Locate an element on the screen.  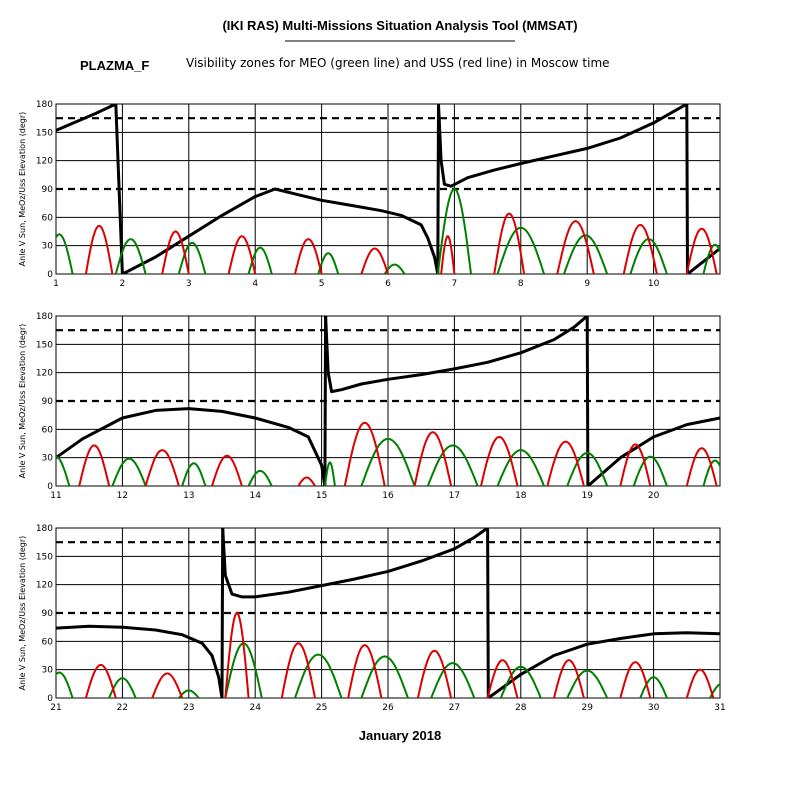
x-tick-label: 15 is located at coordinates (321, 496).